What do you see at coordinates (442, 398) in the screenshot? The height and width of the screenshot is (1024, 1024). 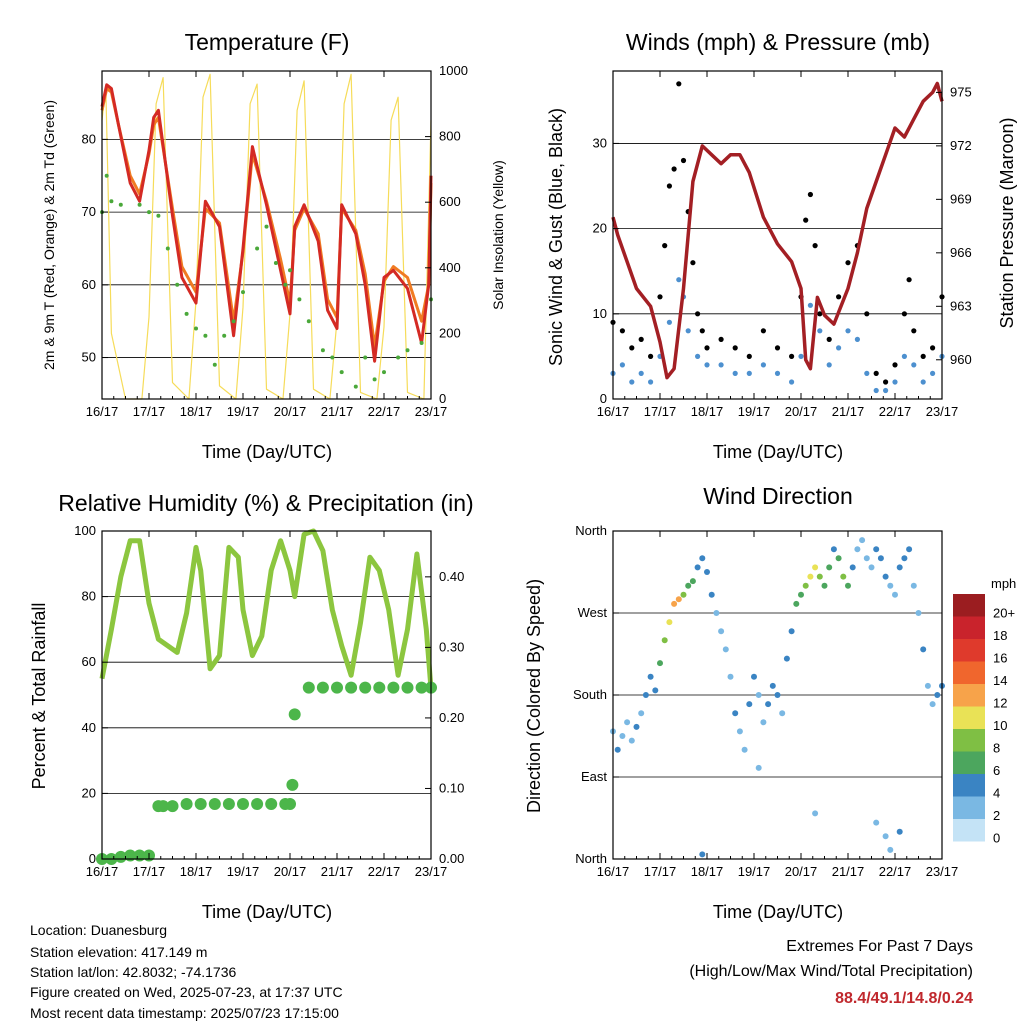 I see `y2-tick-label: 0` at bounding box center [442, 398].